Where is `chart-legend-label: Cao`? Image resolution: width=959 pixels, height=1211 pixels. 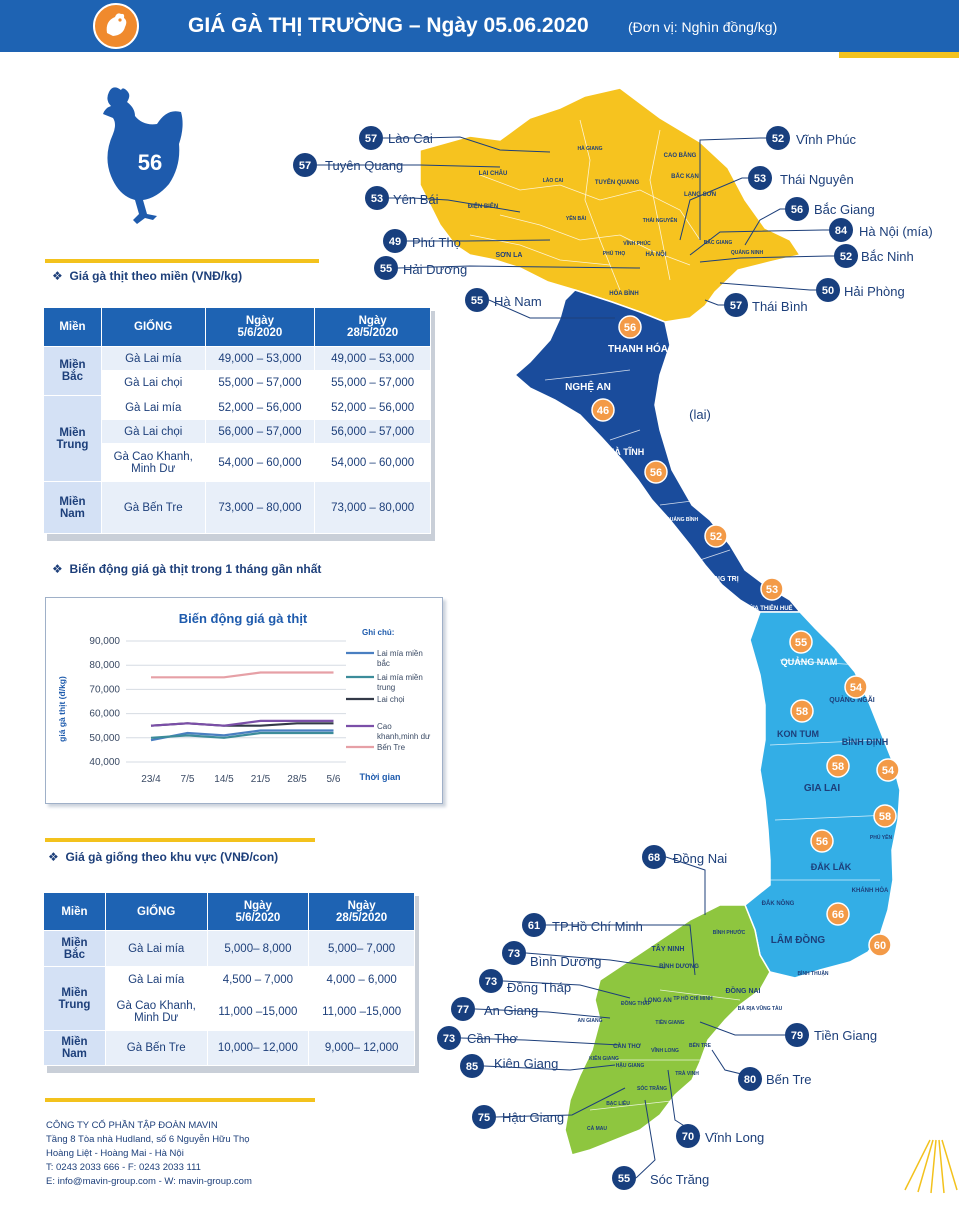
chart-legend-label: Cao is located at coordinates (384, 726).